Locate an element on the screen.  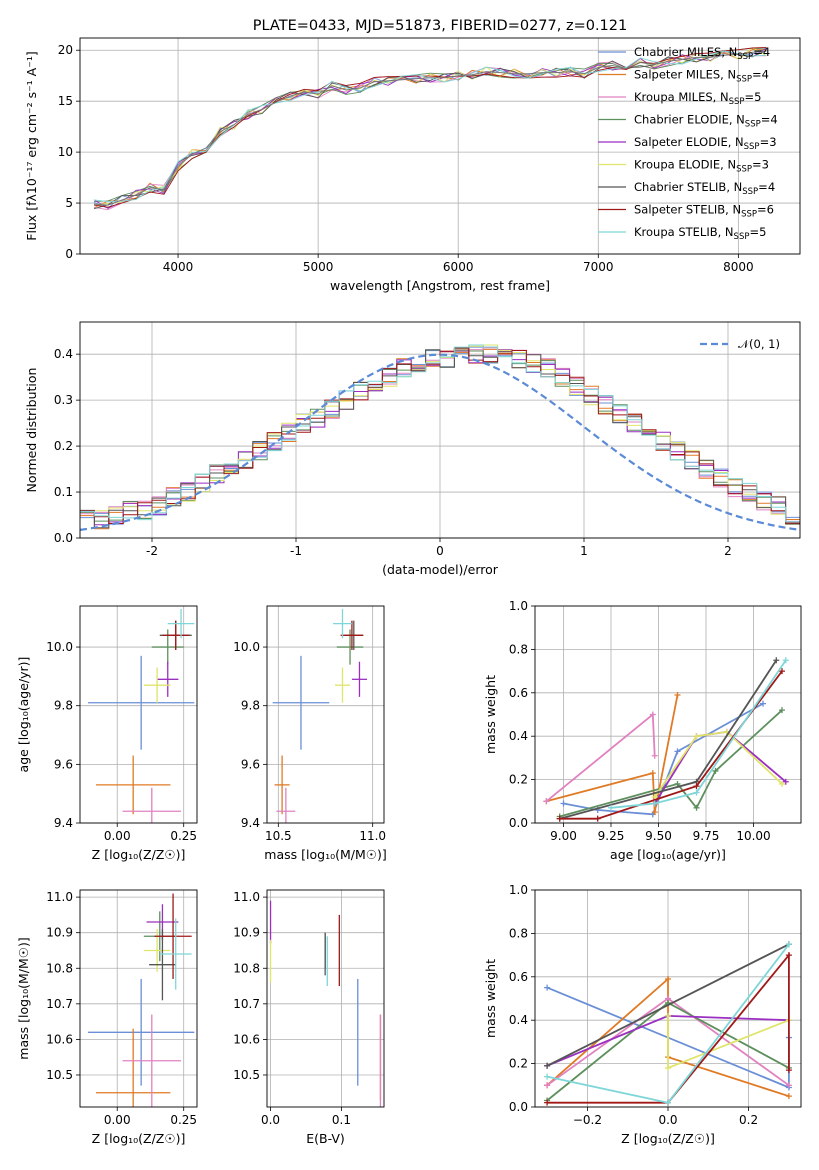
legend-name: Salpeter STELIB is located at coordinates (679, 210).